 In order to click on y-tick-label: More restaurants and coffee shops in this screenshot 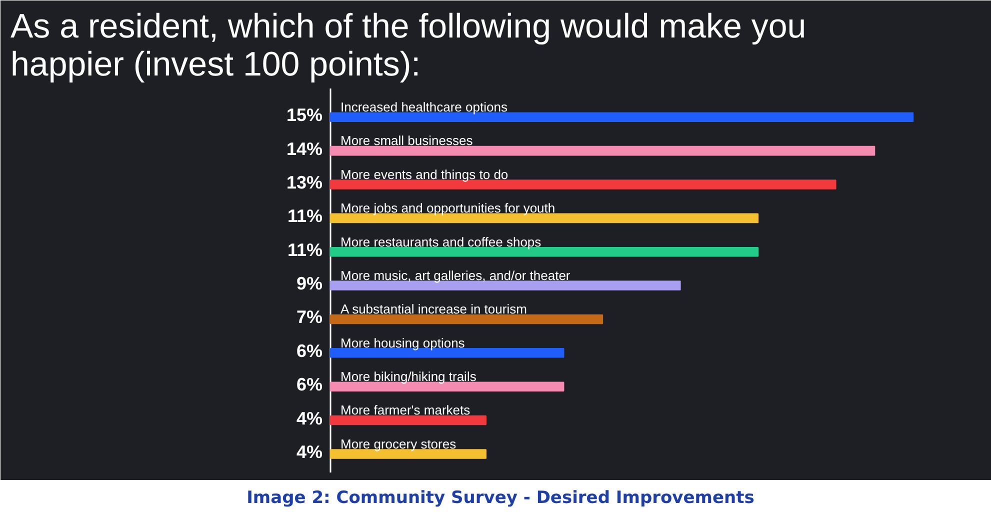, I will do `click(441, 242)`.